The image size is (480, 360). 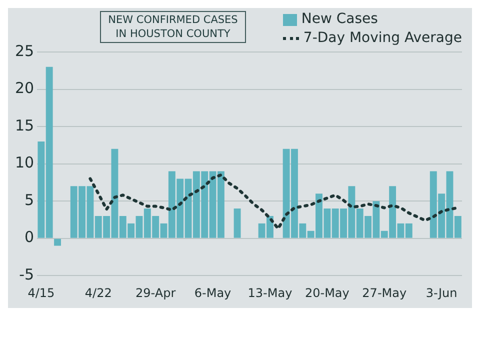 What do you see at coordinates (41, 293) in the screenshot?
I see `x-tick-label: 4/15` at bounding box center [41, 293].